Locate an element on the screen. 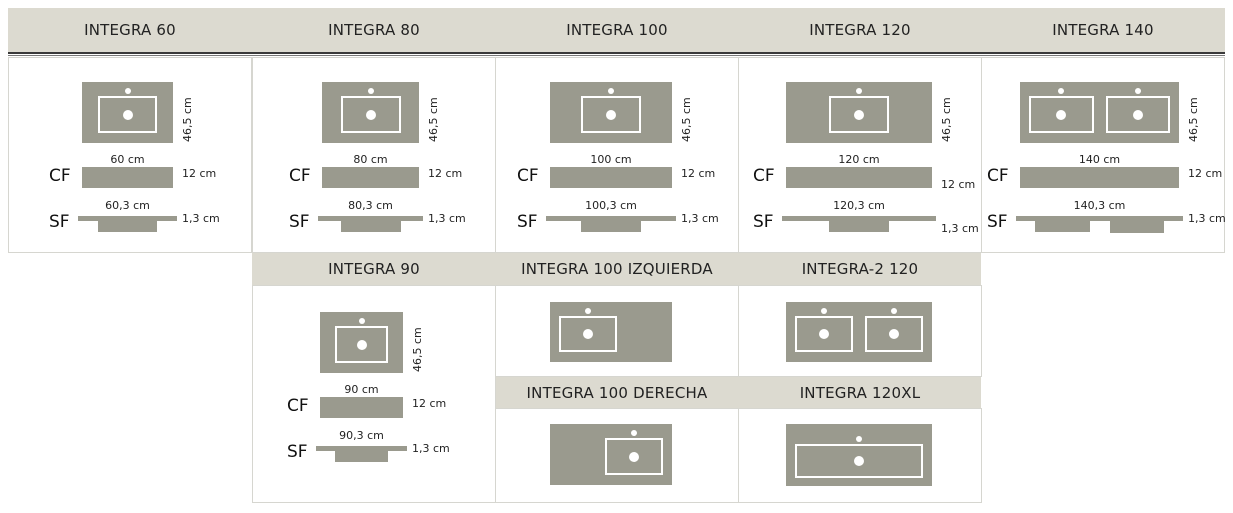 The image size is (1233, 513). product-header: INTEGRA-2 120 is located at coordinates (860, 269).